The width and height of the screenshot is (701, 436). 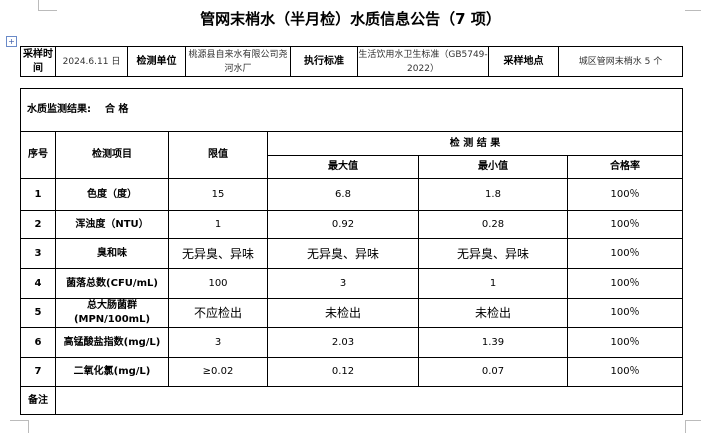 I want to click on header-results: 检 测 结 果, so click(x=475, y=143).